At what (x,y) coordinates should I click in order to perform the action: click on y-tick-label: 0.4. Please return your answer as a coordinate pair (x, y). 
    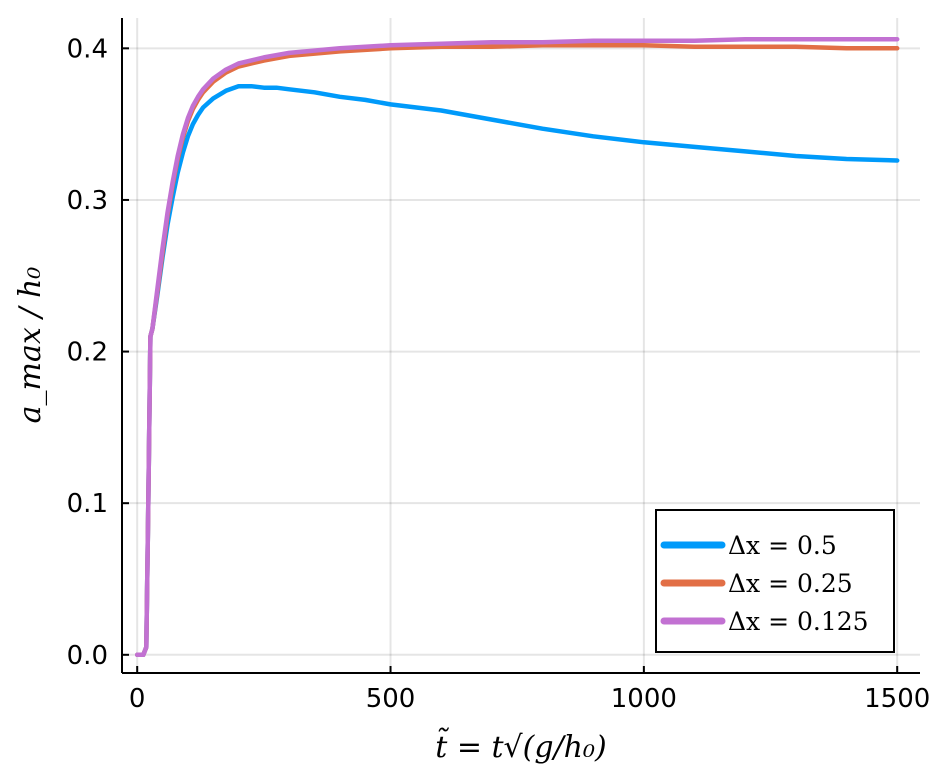
    Looking at the image, I should click on (87, 49).